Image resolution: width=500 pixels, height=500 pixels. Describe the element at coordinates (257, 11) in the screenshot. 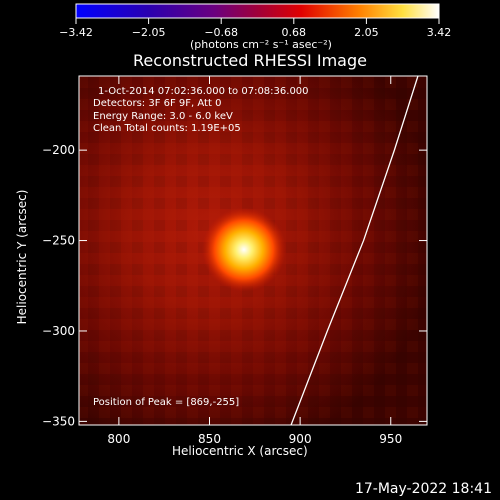

I see `colorbar-gradient` at that location.